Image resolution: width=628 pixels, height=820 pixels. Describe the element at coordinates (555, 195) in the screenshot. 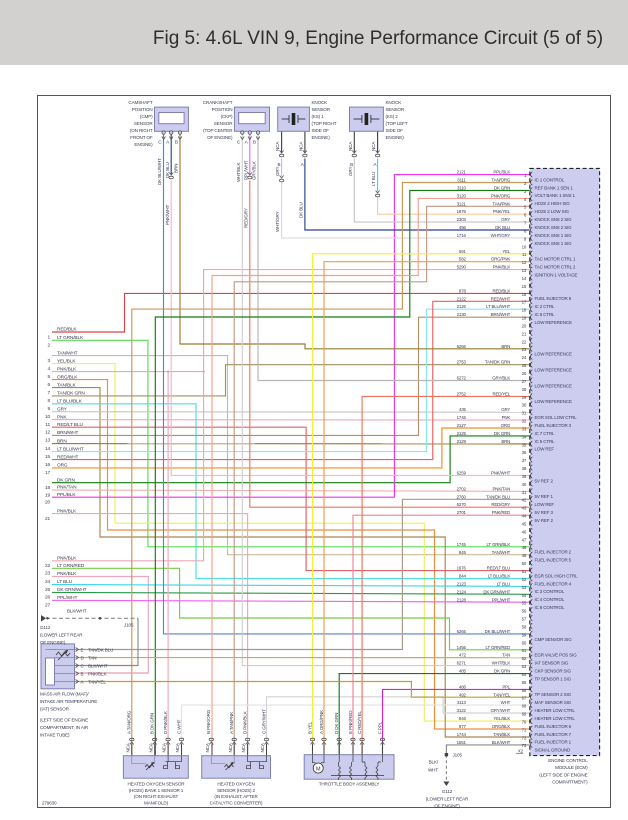

I see `svg-text: VOLT BANK 1 SNS 1` at that location.